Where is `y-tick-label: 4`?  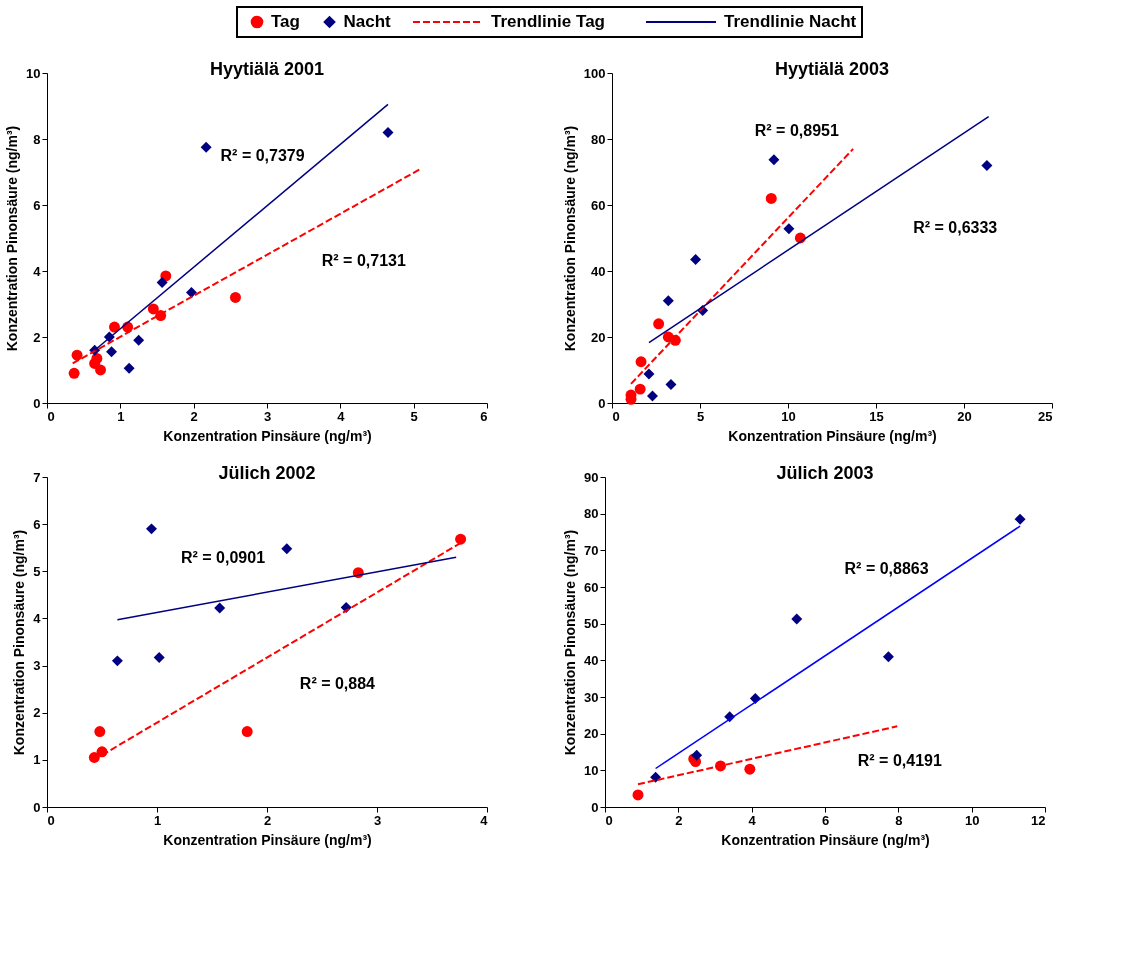
y-tick-label: 4 is located at coordinates (37, 271).